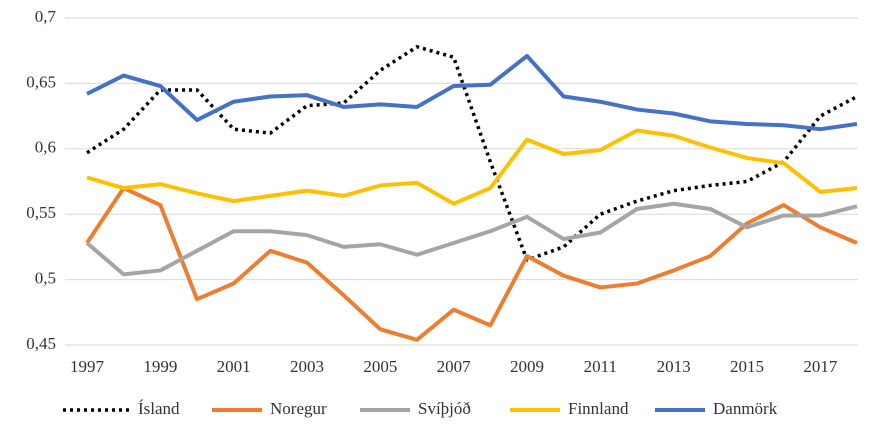 The image size is (869, 428). I want to click on y-tick-label: 0,6, so click(45, 147).